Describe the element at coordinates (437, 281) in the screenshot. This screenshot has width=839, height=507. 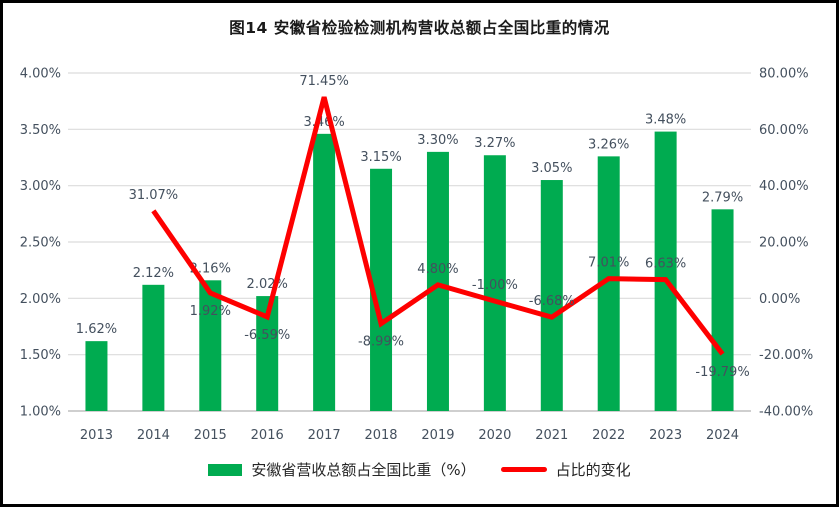
I see `bar-2019` at that location.